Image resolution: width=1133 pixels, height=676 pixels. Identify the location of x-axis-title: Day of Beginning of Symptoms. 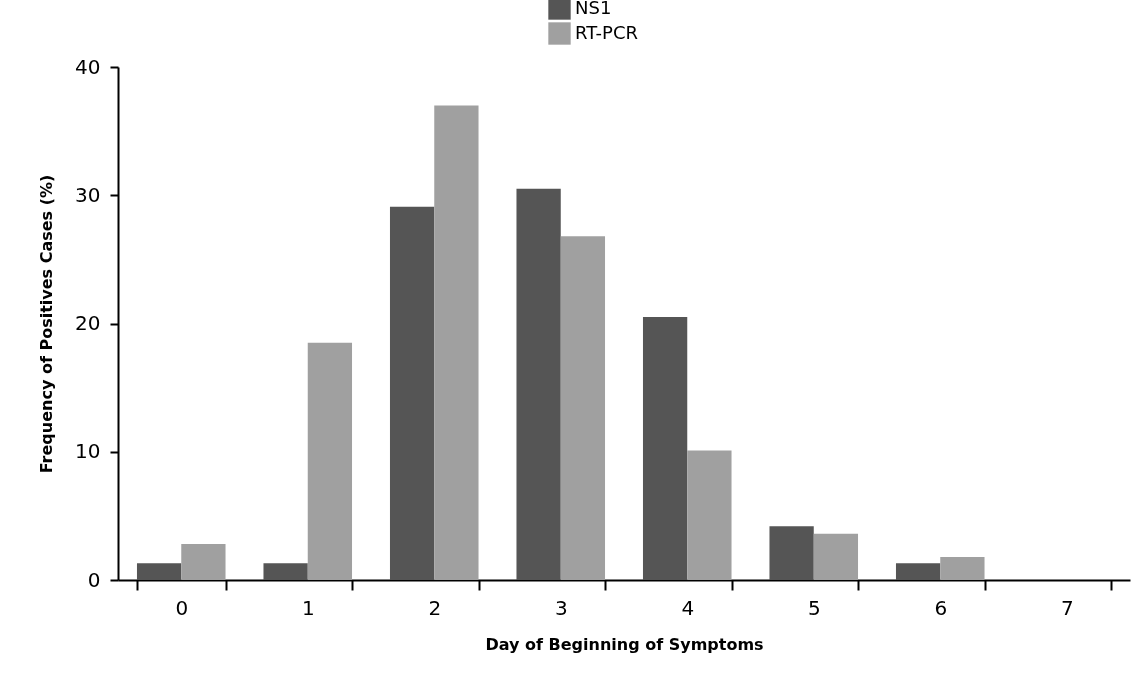
(624, 644).